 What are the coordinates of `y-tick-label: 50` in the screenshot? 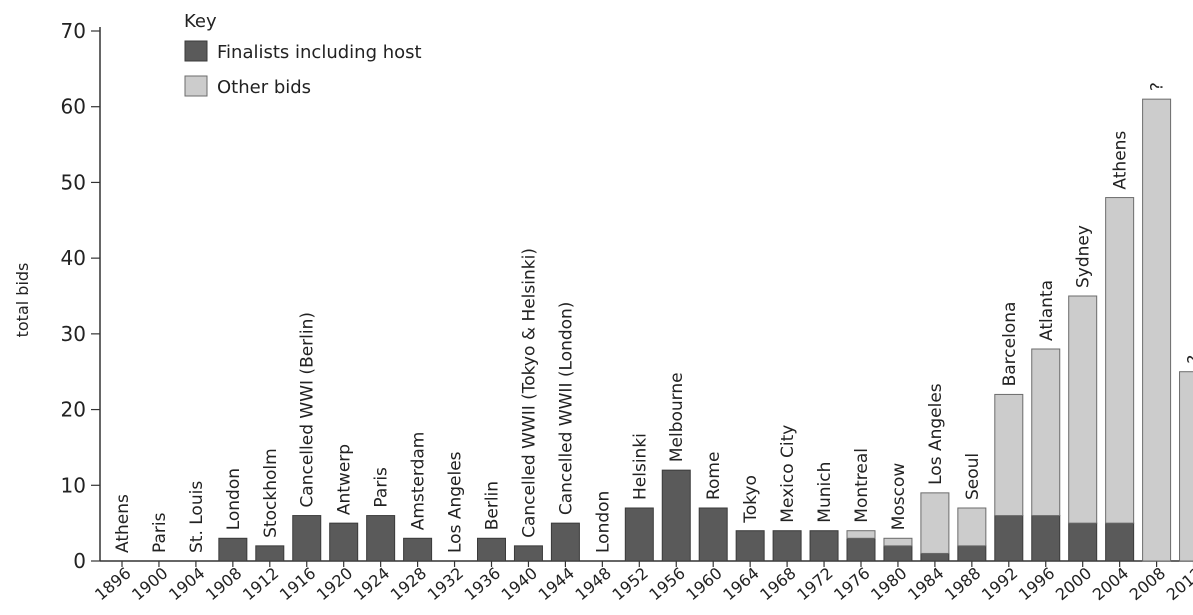 It's located at (73, 182).